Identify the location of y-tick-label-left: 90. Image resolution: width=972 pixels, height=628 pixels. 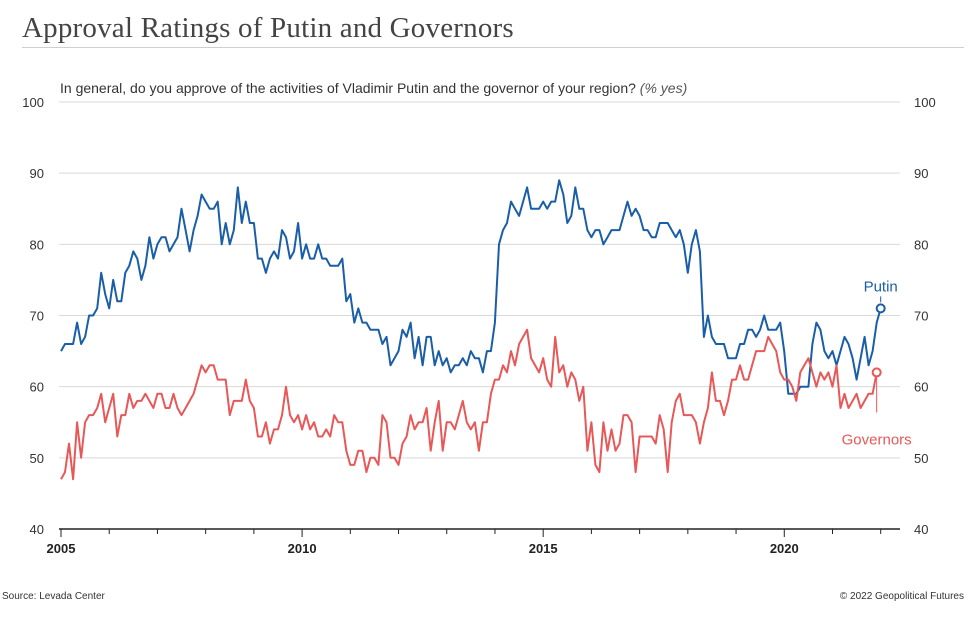
(37, 173).